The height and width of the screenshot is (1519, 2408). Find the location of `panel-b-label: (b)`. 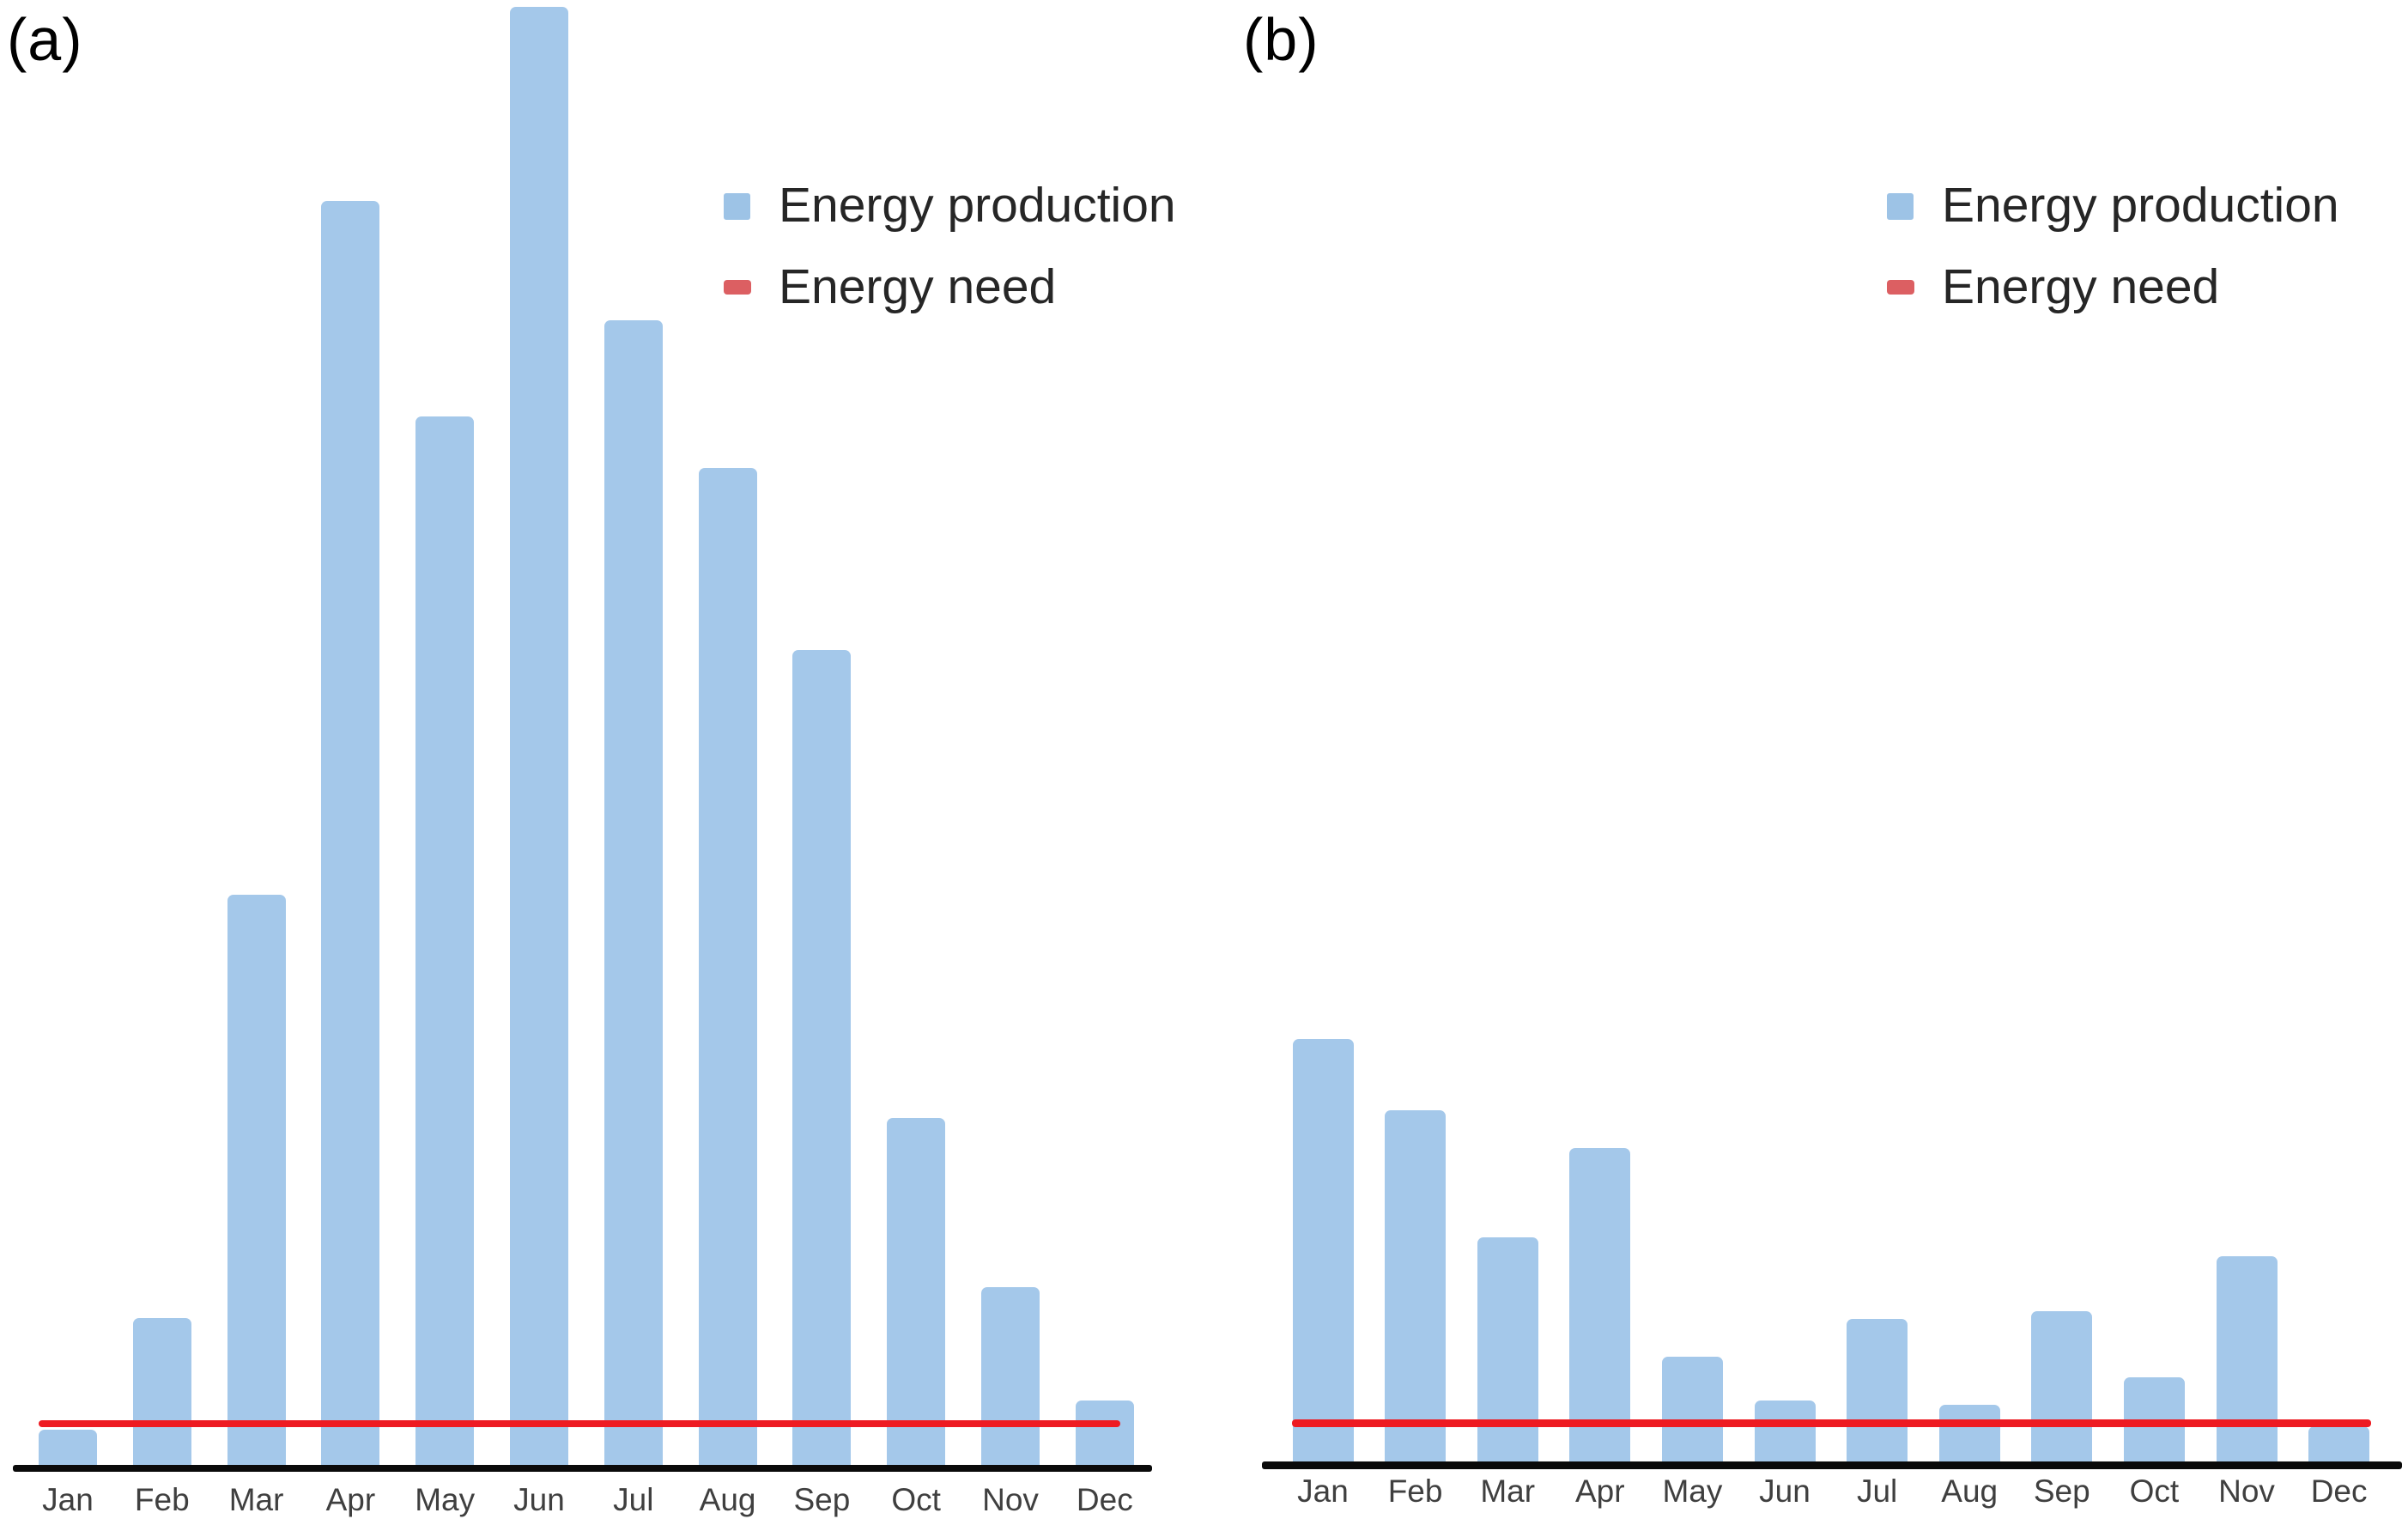

panel-b-label: (b) is located at coordinates (1281, 39).